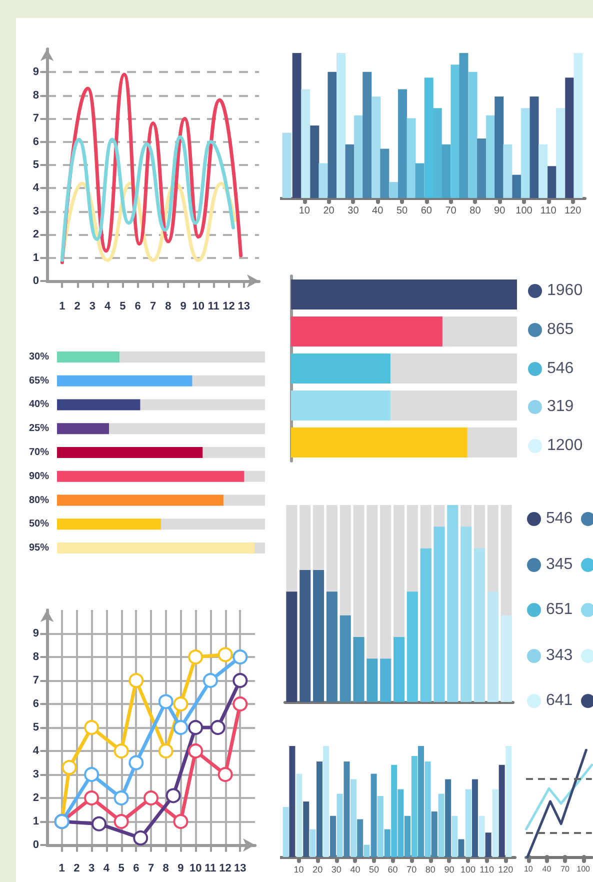 The height and width of the screenshot is (882, 593). What do you see at coordinates (559, 610) in the screenshot?
I see `text: 651` at bounding box center [559, 610].